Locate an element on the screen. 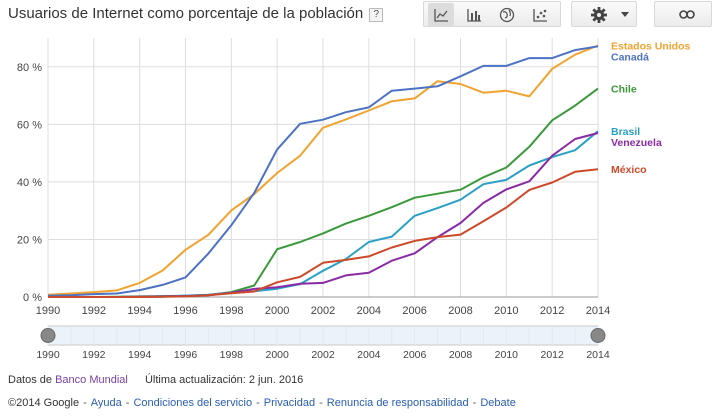 This screenshot has width=712, height=416. x-tick-label: 2014 is located at coordinates (598, 311).